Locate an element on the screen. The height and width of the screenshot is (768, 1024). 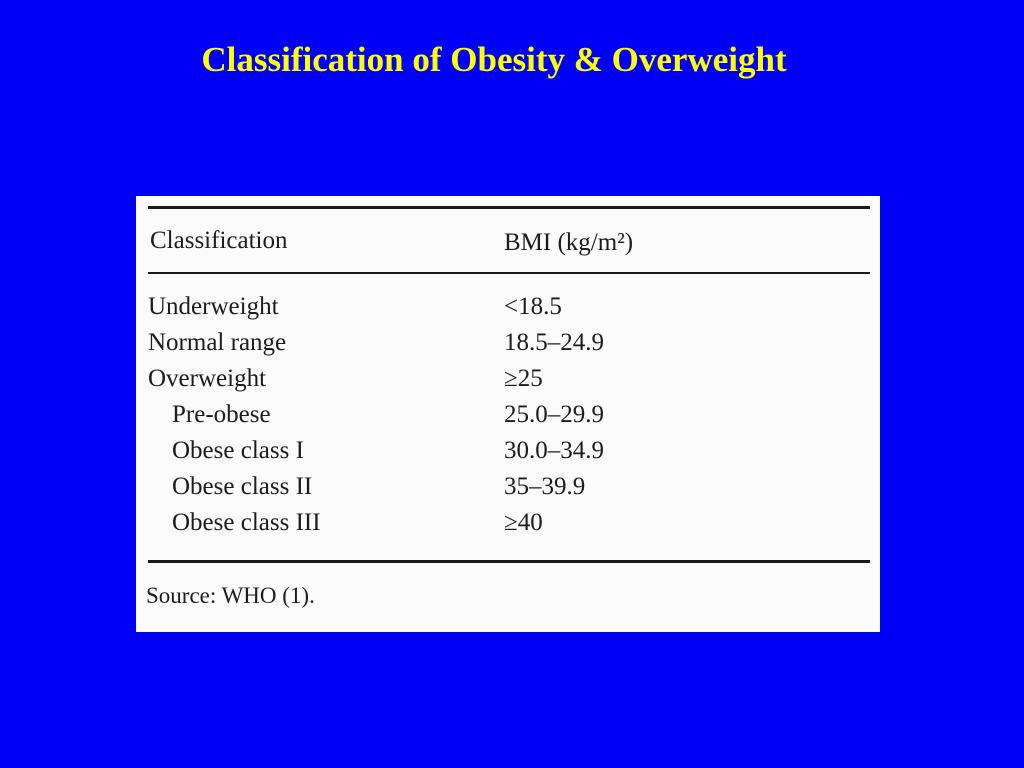
row-value-overweight: ≥25 is located at coordinates (523, 378).